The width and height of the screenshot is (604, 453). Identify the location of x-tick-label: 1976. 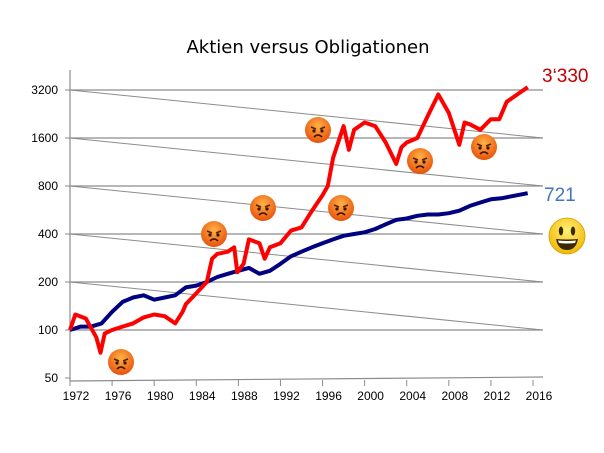
(118, 396).